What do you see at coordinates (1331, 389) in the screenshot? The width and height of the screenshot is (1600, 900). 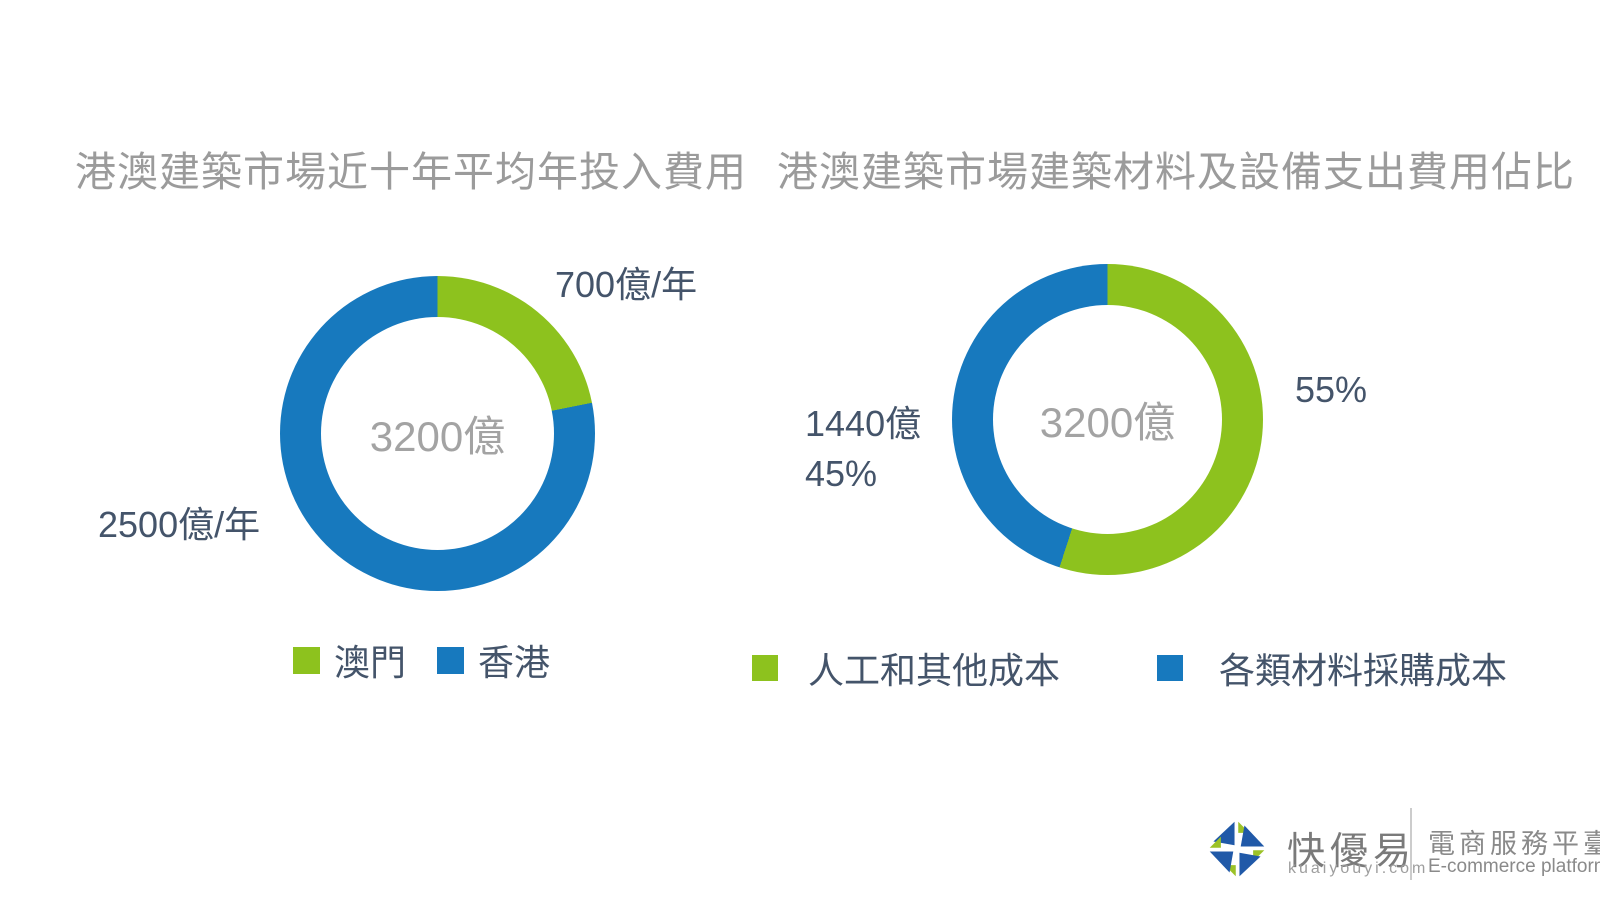 I see `callout-label-labour-cost: 55%` at bounding box center [1331, 389].